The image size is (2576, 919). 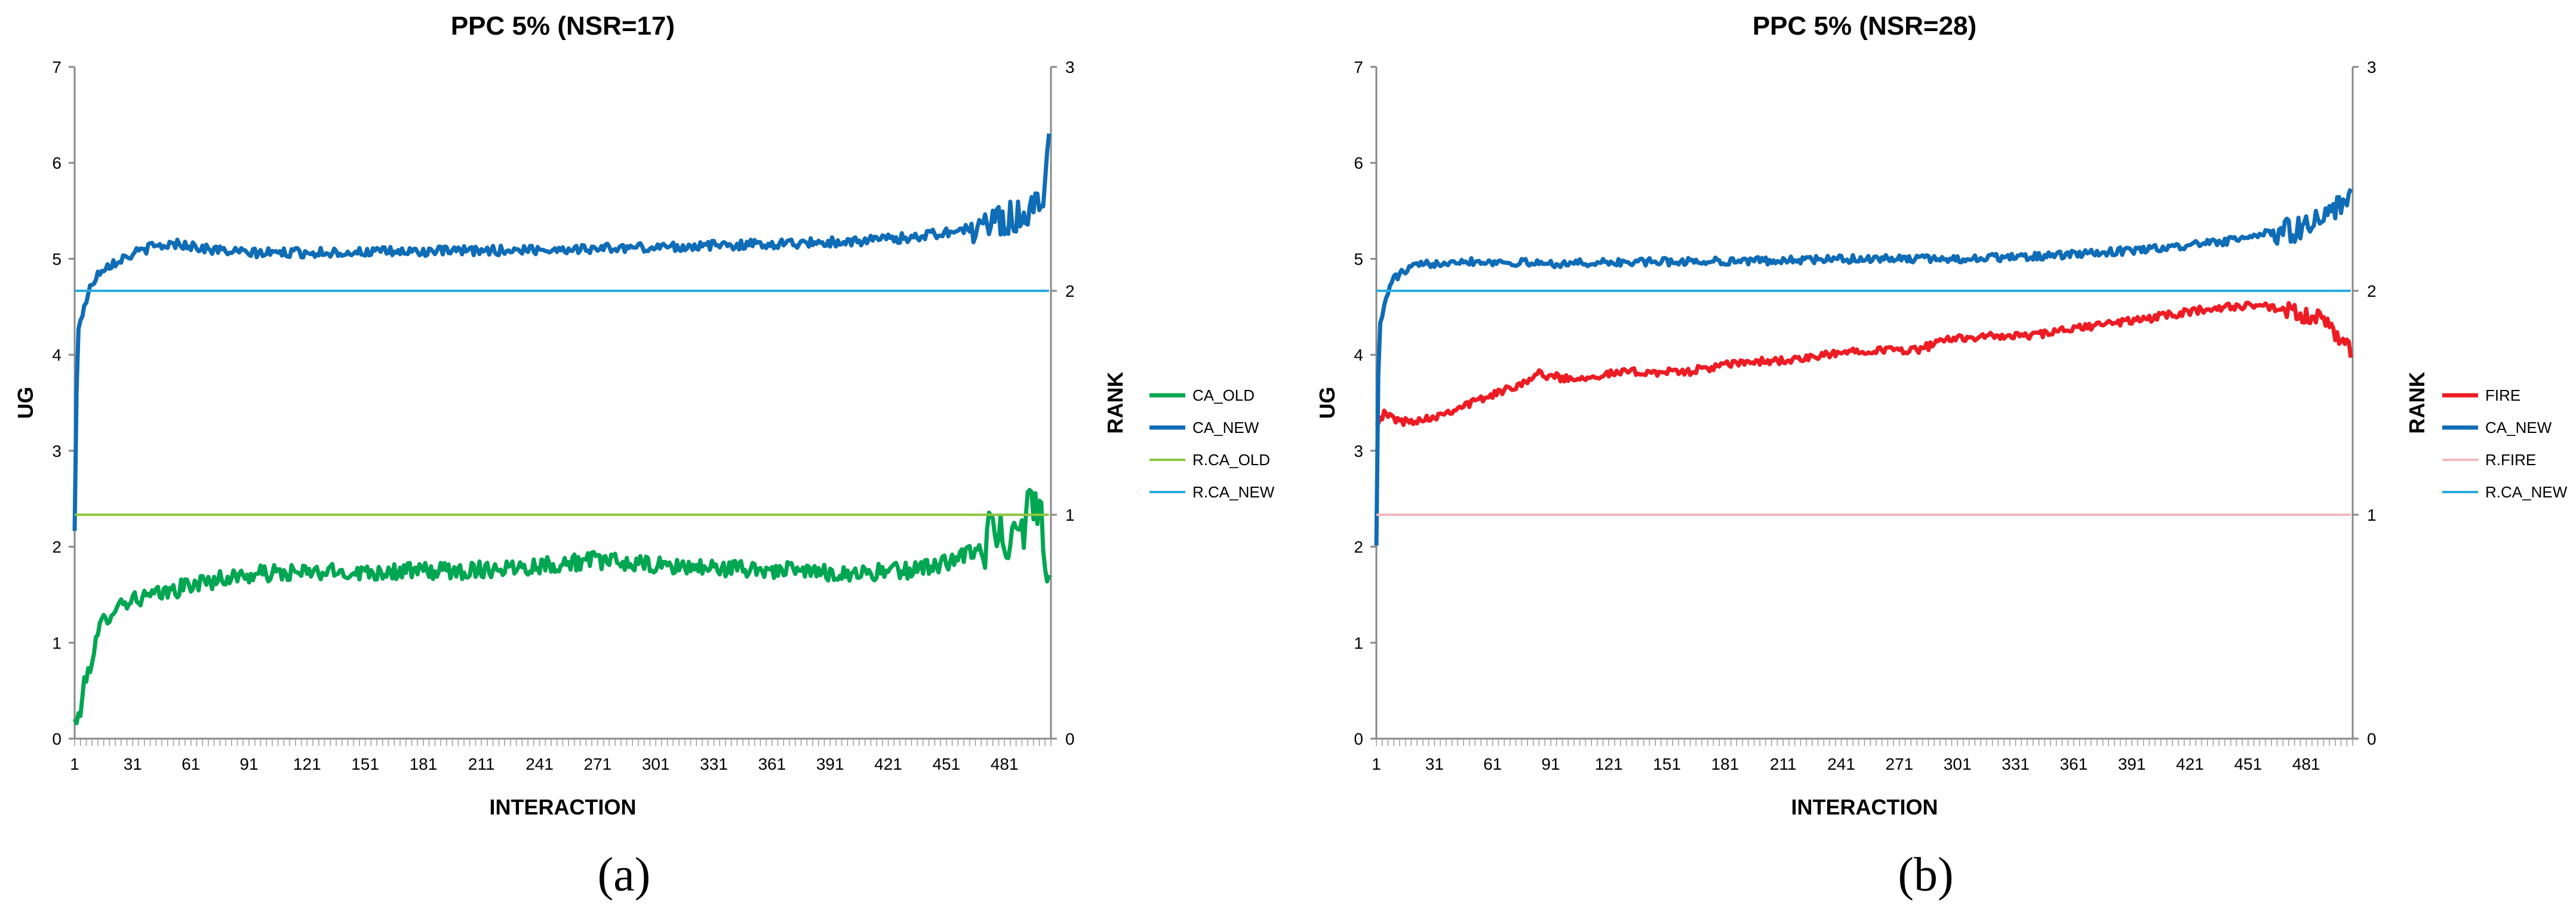 What do you see at coordinates (1864, 26) in the screenshot?
I see `chart-title: PPC 5% (NSR=28)` at bounding box center [1864, 26].